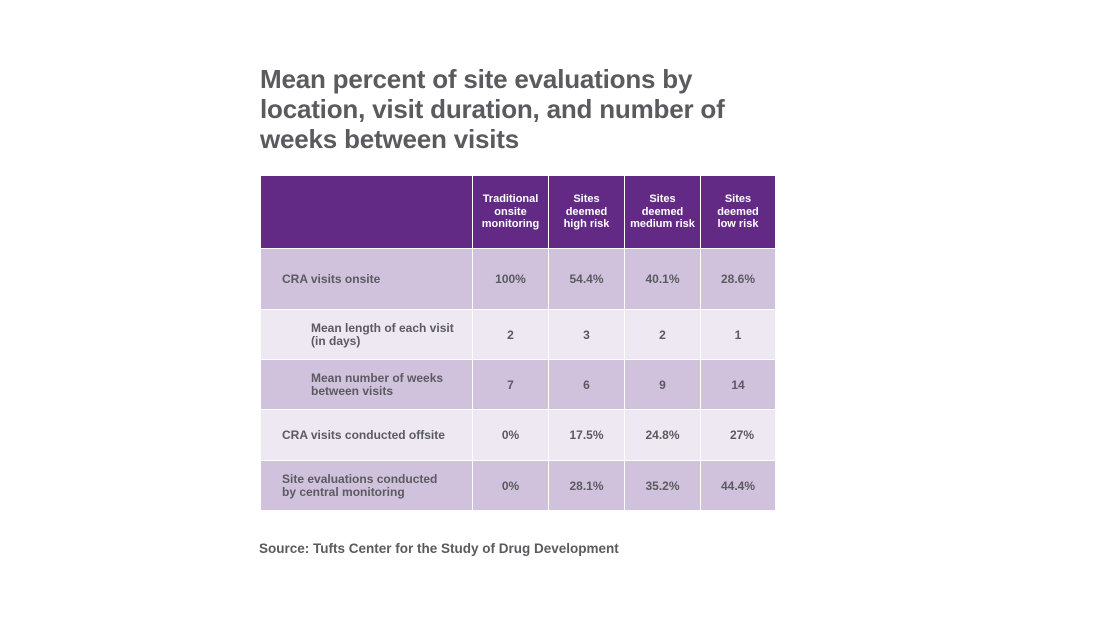 This screenshot has height=624, width=1110. What do you see at coordinates (366, 334) in the screenshot?
I see `row-label: Mean length of each visit (in days)` at bounding box center [366, 334].